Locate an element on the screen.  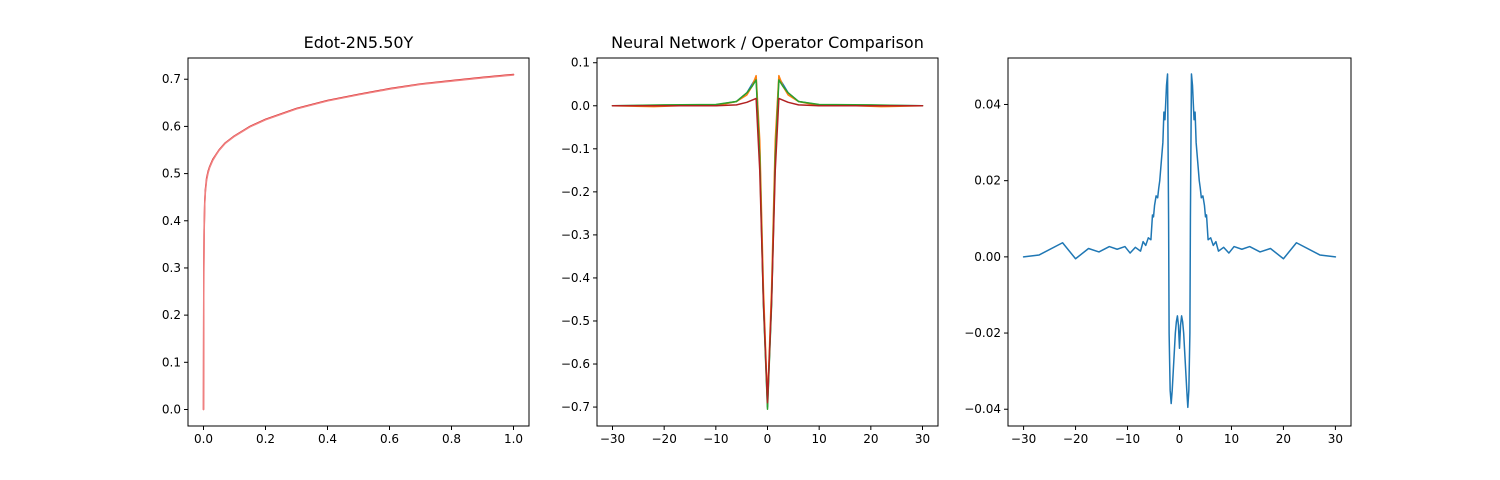
x-tick-label: 0.6 is located at coordinates (389, 439).